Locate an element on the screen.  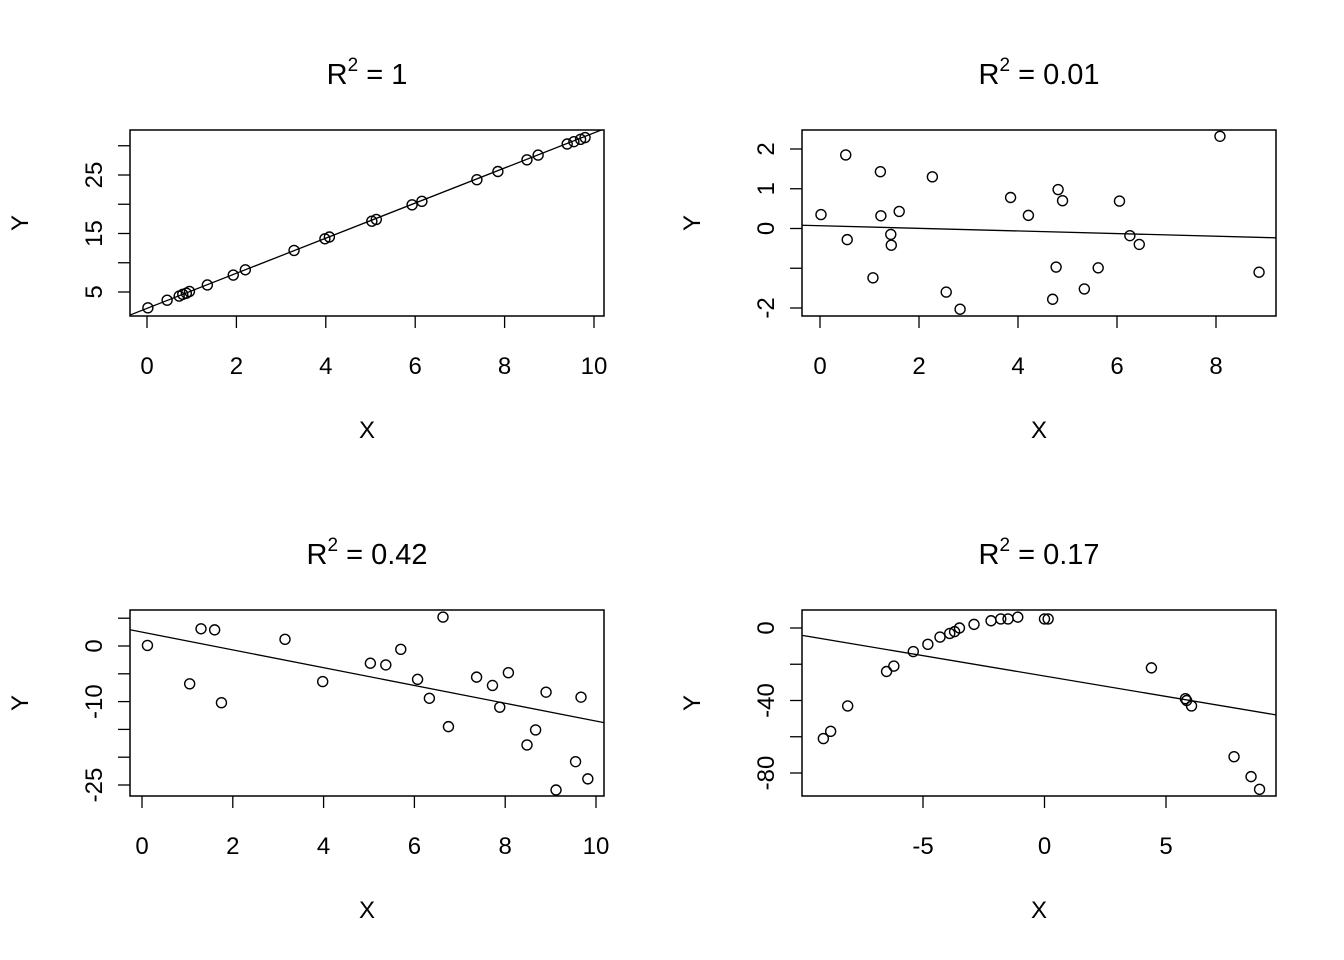
y-tick-label: 2 is located at coordinates (766, 148).